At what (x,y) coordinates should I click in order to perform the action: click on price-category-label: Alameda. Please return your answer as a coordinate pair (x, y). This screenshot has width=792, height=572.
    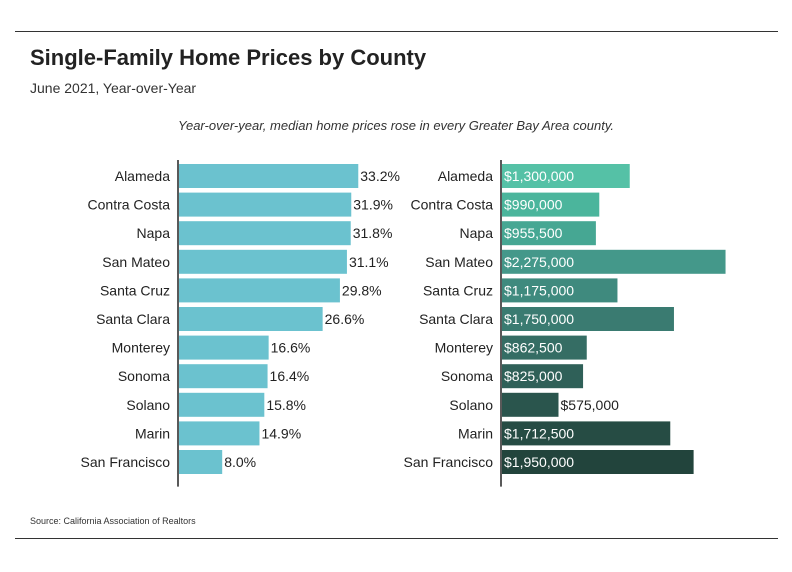
    Looking at the image, I should click on (465, 176).